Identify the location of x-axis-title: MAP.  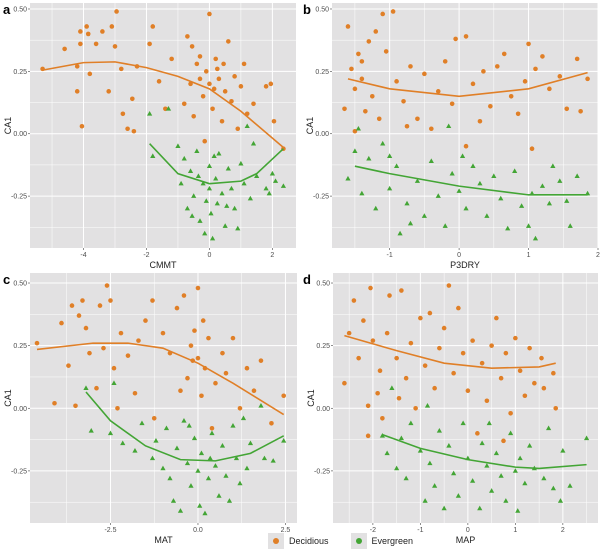
(466, 540).